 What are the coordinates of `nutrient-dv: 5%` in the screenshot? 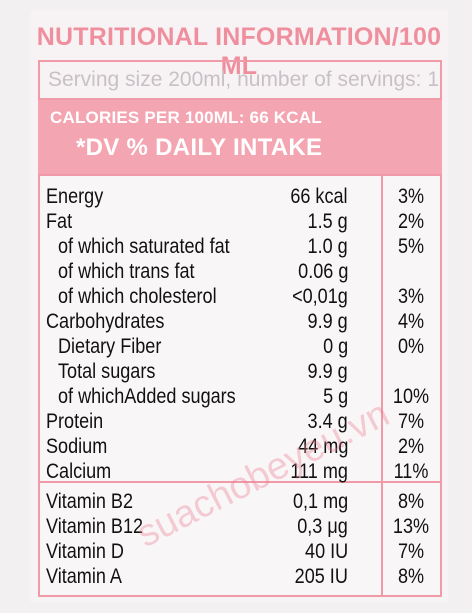 It's located at (411, 246).